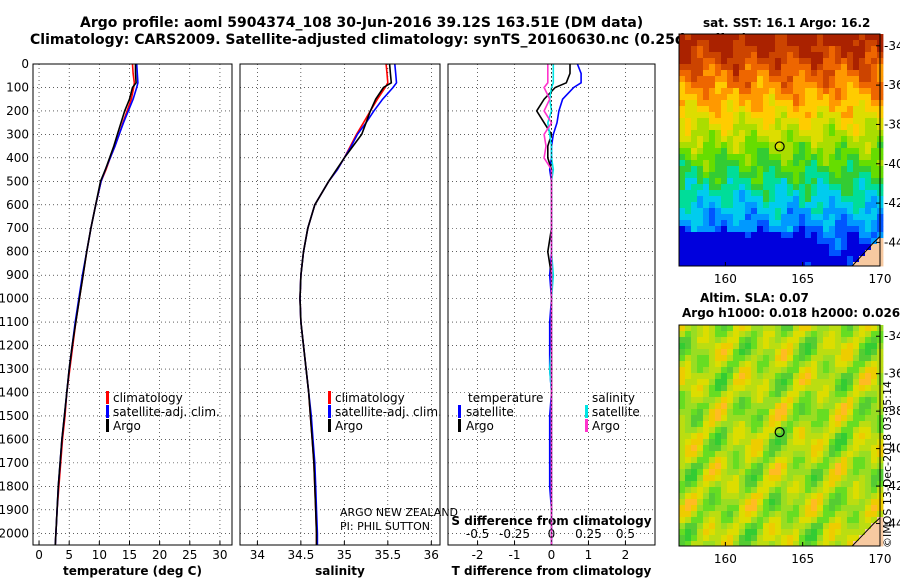 Image resolution: width=900 pixels, height=580 pixels. I want to click on map-lon-label: 165, so click(802, 559).